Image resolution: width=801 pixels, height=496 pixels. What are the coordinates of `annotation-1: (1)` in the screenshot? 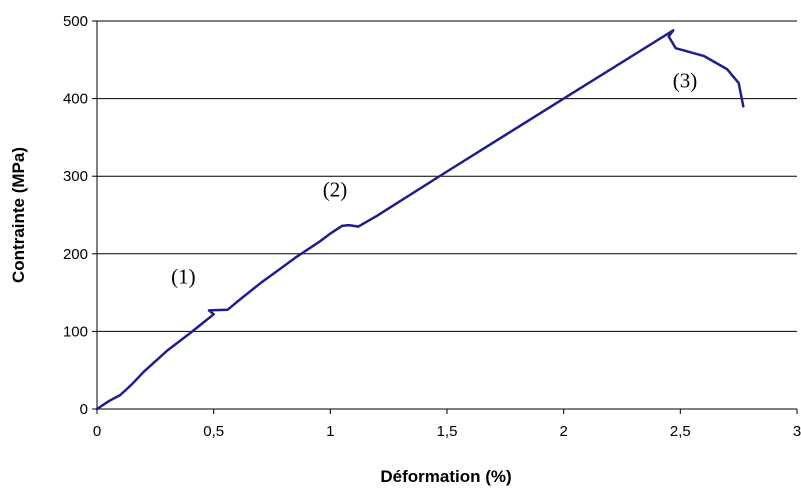 It's located at (183, 276).